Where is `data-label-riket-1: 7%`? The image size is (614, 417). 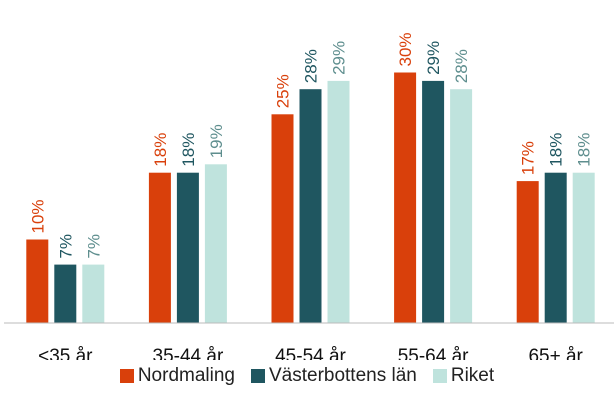
data-label-riket-1: 7% is located at coordinates (93, 246).